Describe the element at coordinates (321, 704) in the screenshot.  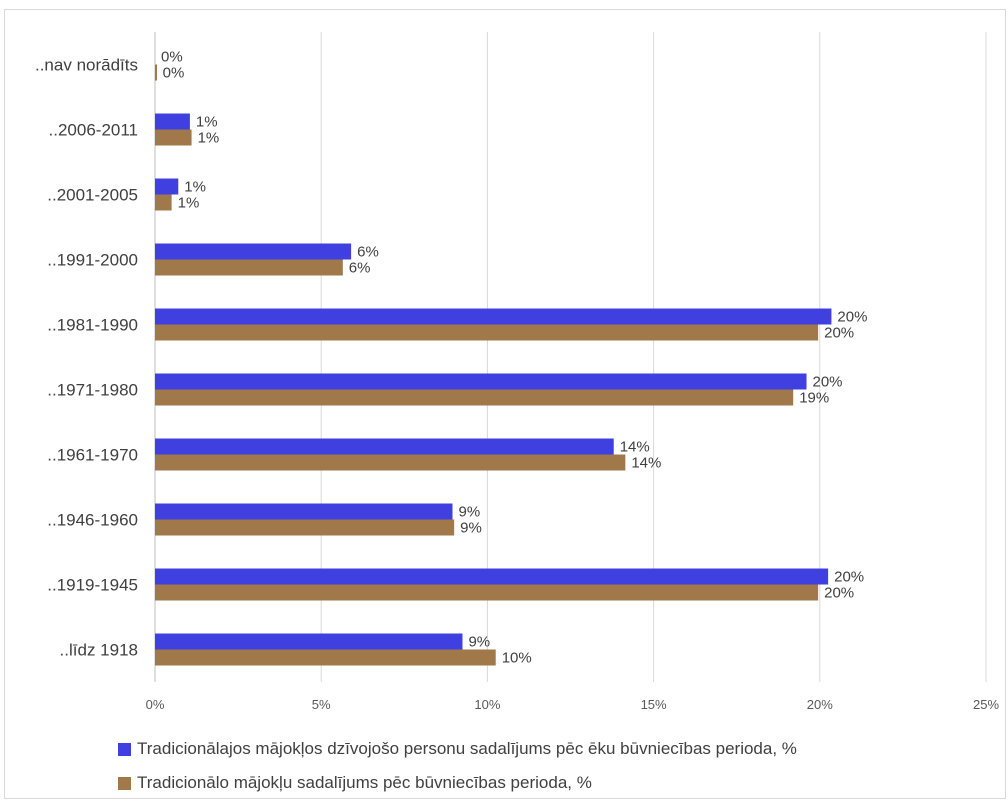
I see `x-tick-label: 5%` at that location.